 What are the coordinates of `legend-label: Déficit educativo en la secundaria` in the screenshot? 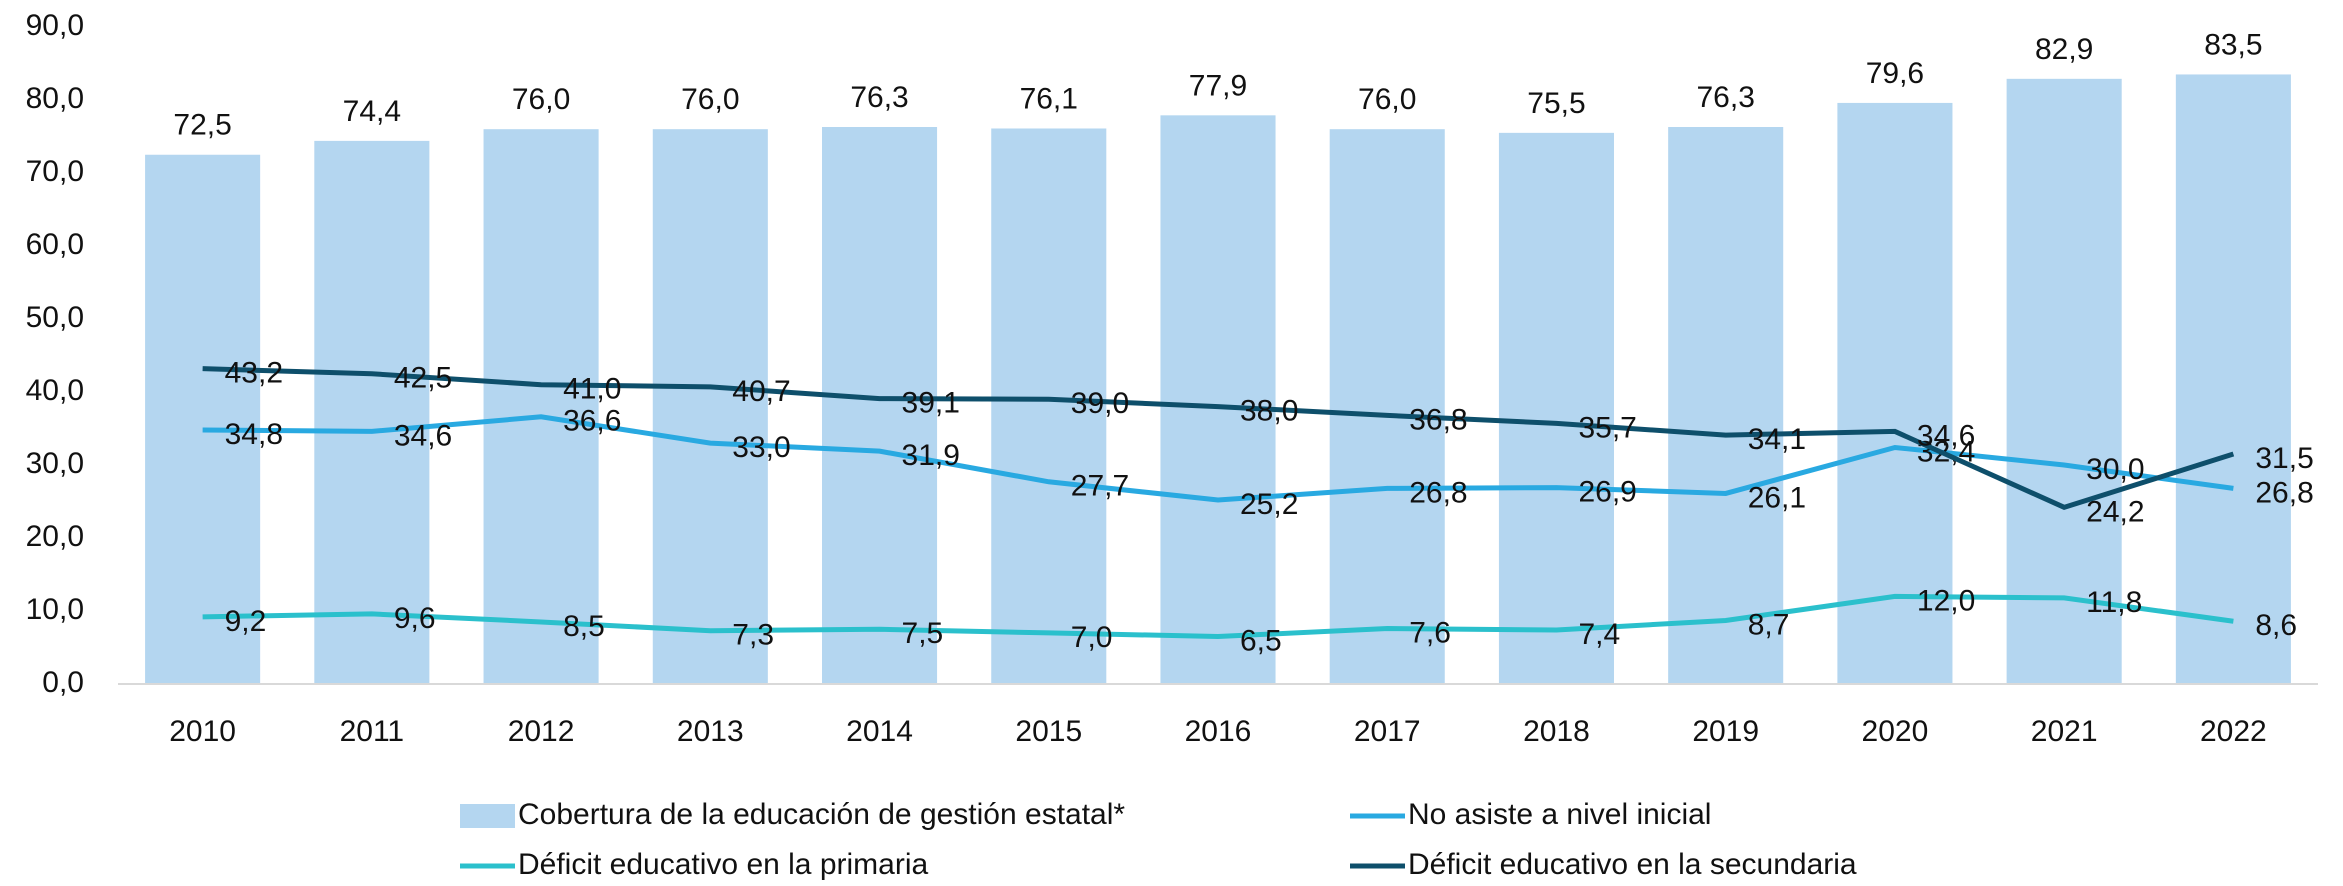 It's located at (1632, 864).